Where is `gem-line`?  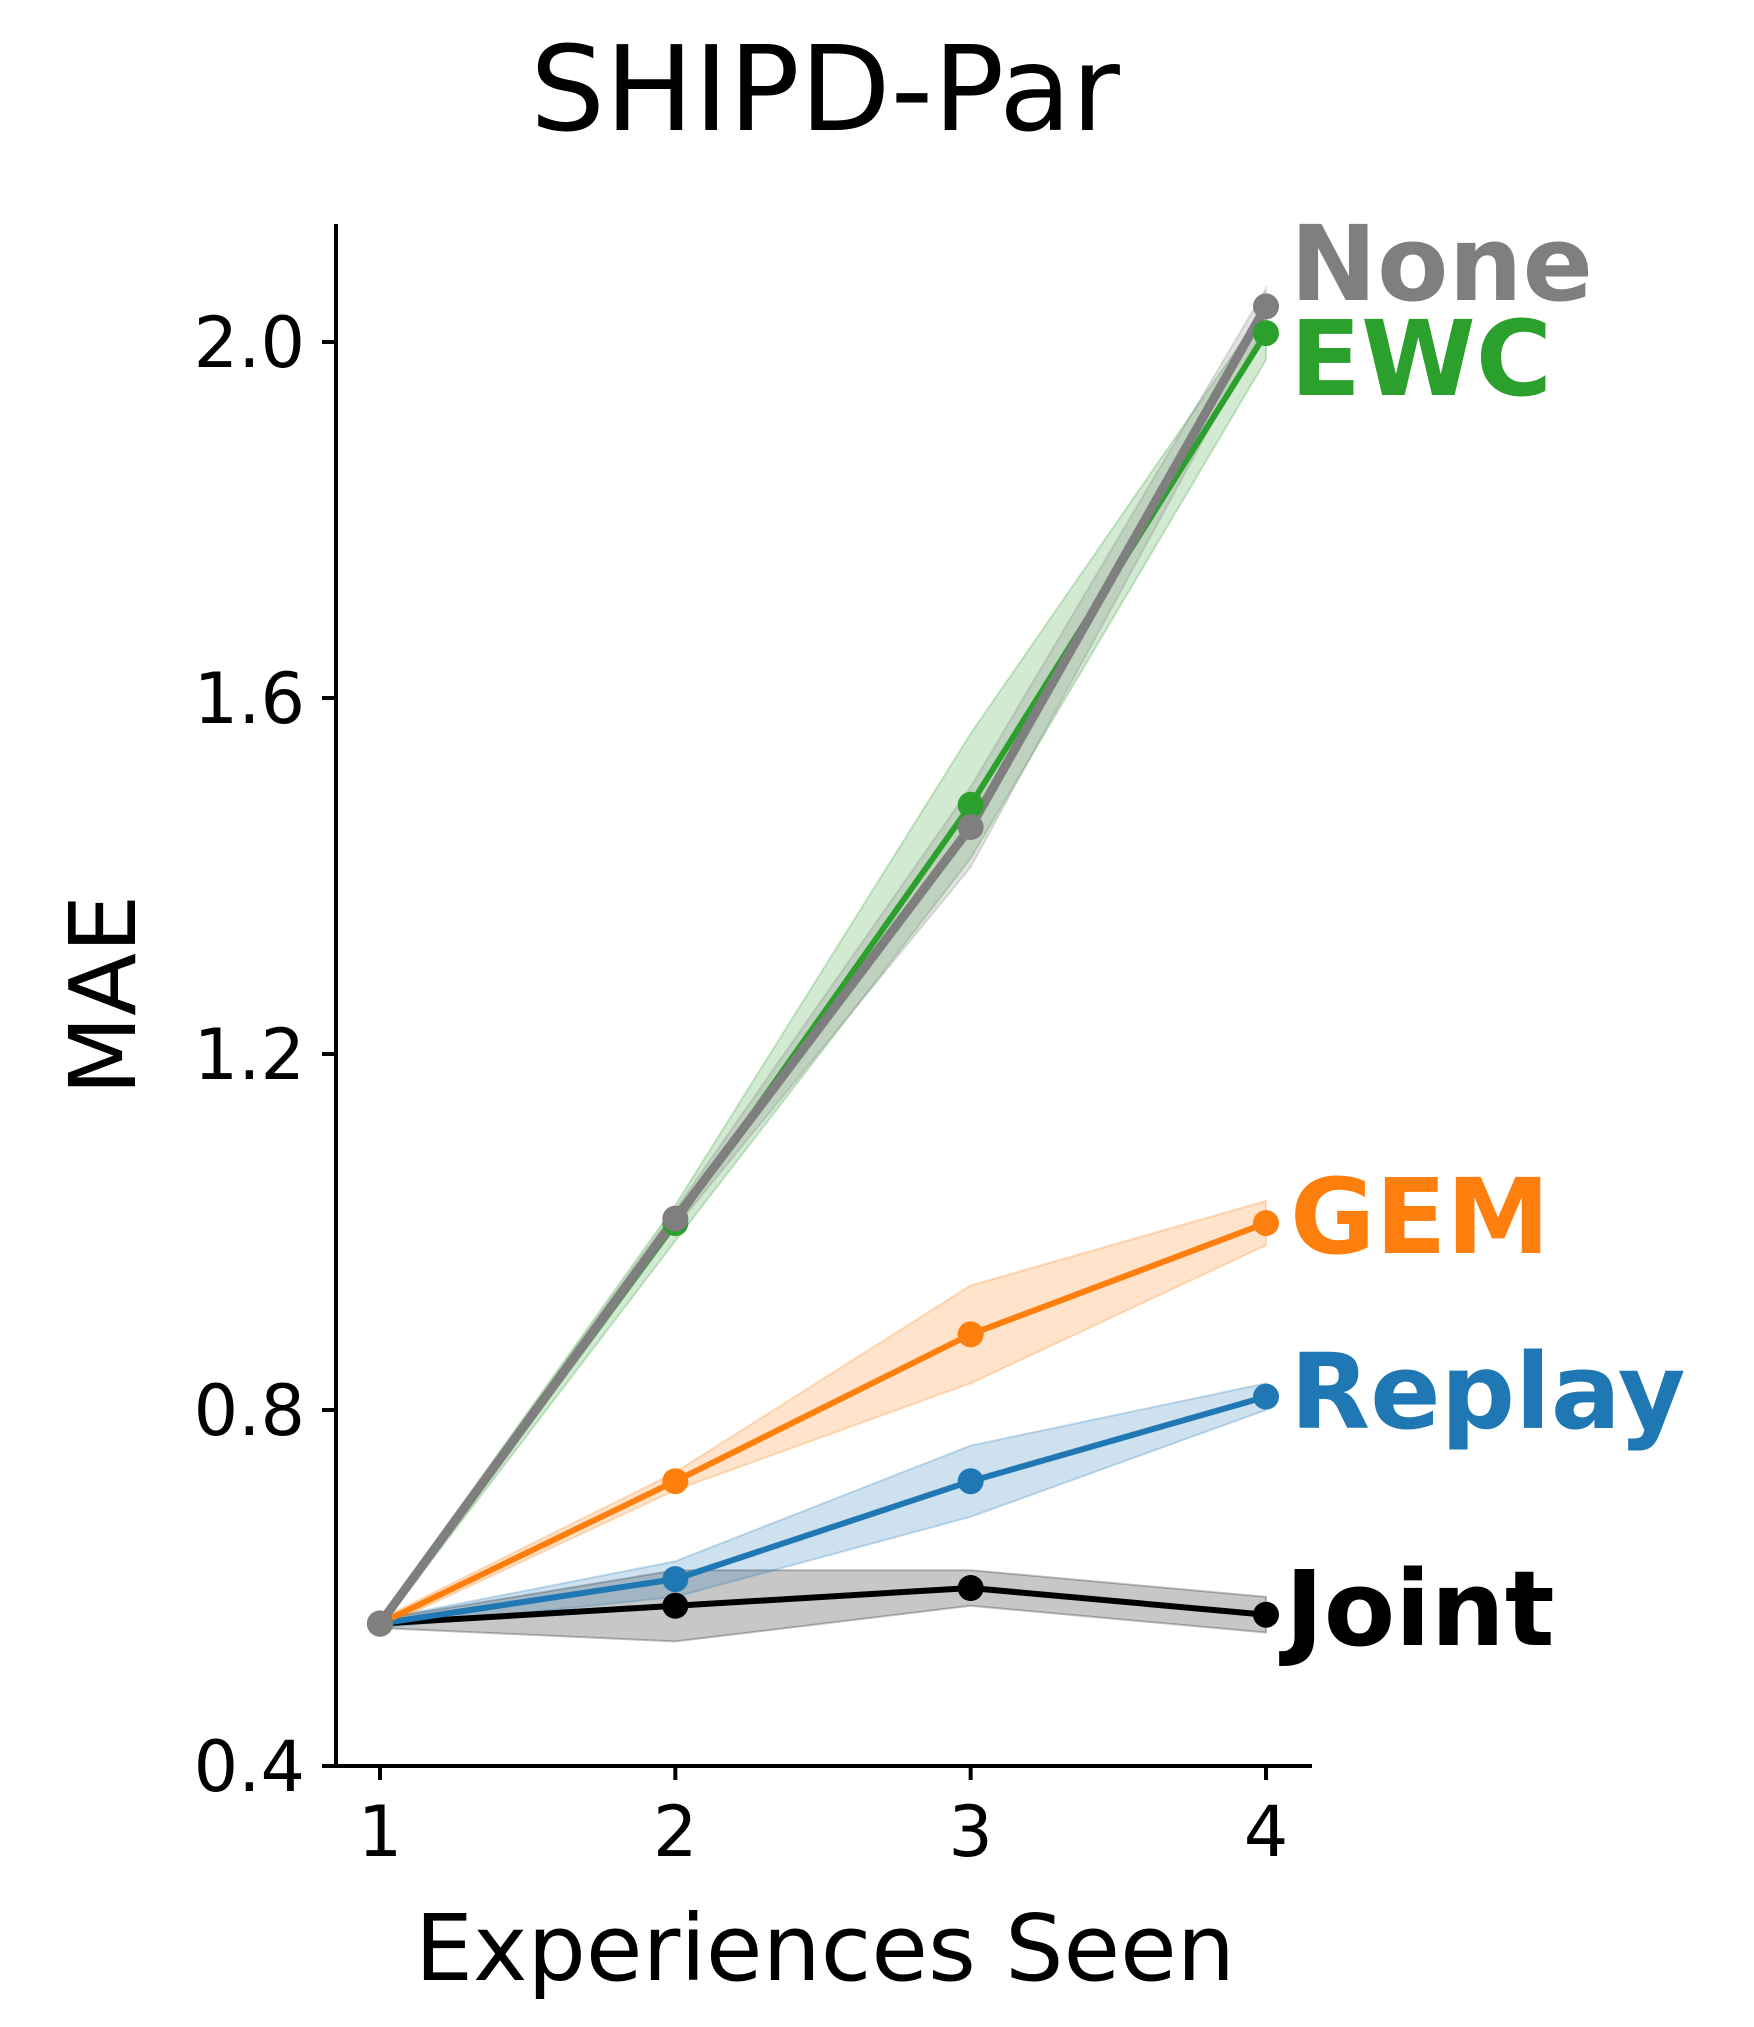
gem-line is located at coordinates (823, 1423).